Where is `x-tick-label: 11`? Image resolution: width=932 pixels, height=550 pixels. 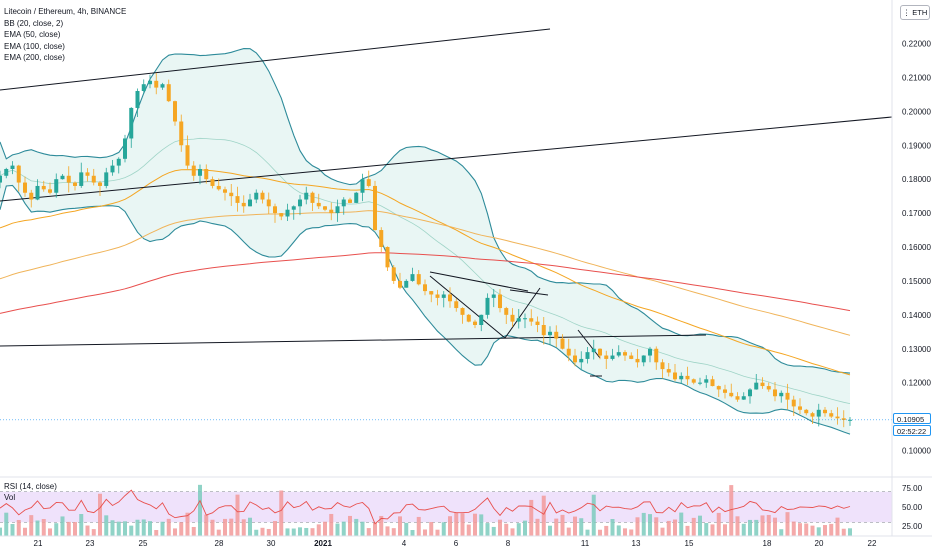
x-tick-label: 11 is located at coordinates (585, 543).